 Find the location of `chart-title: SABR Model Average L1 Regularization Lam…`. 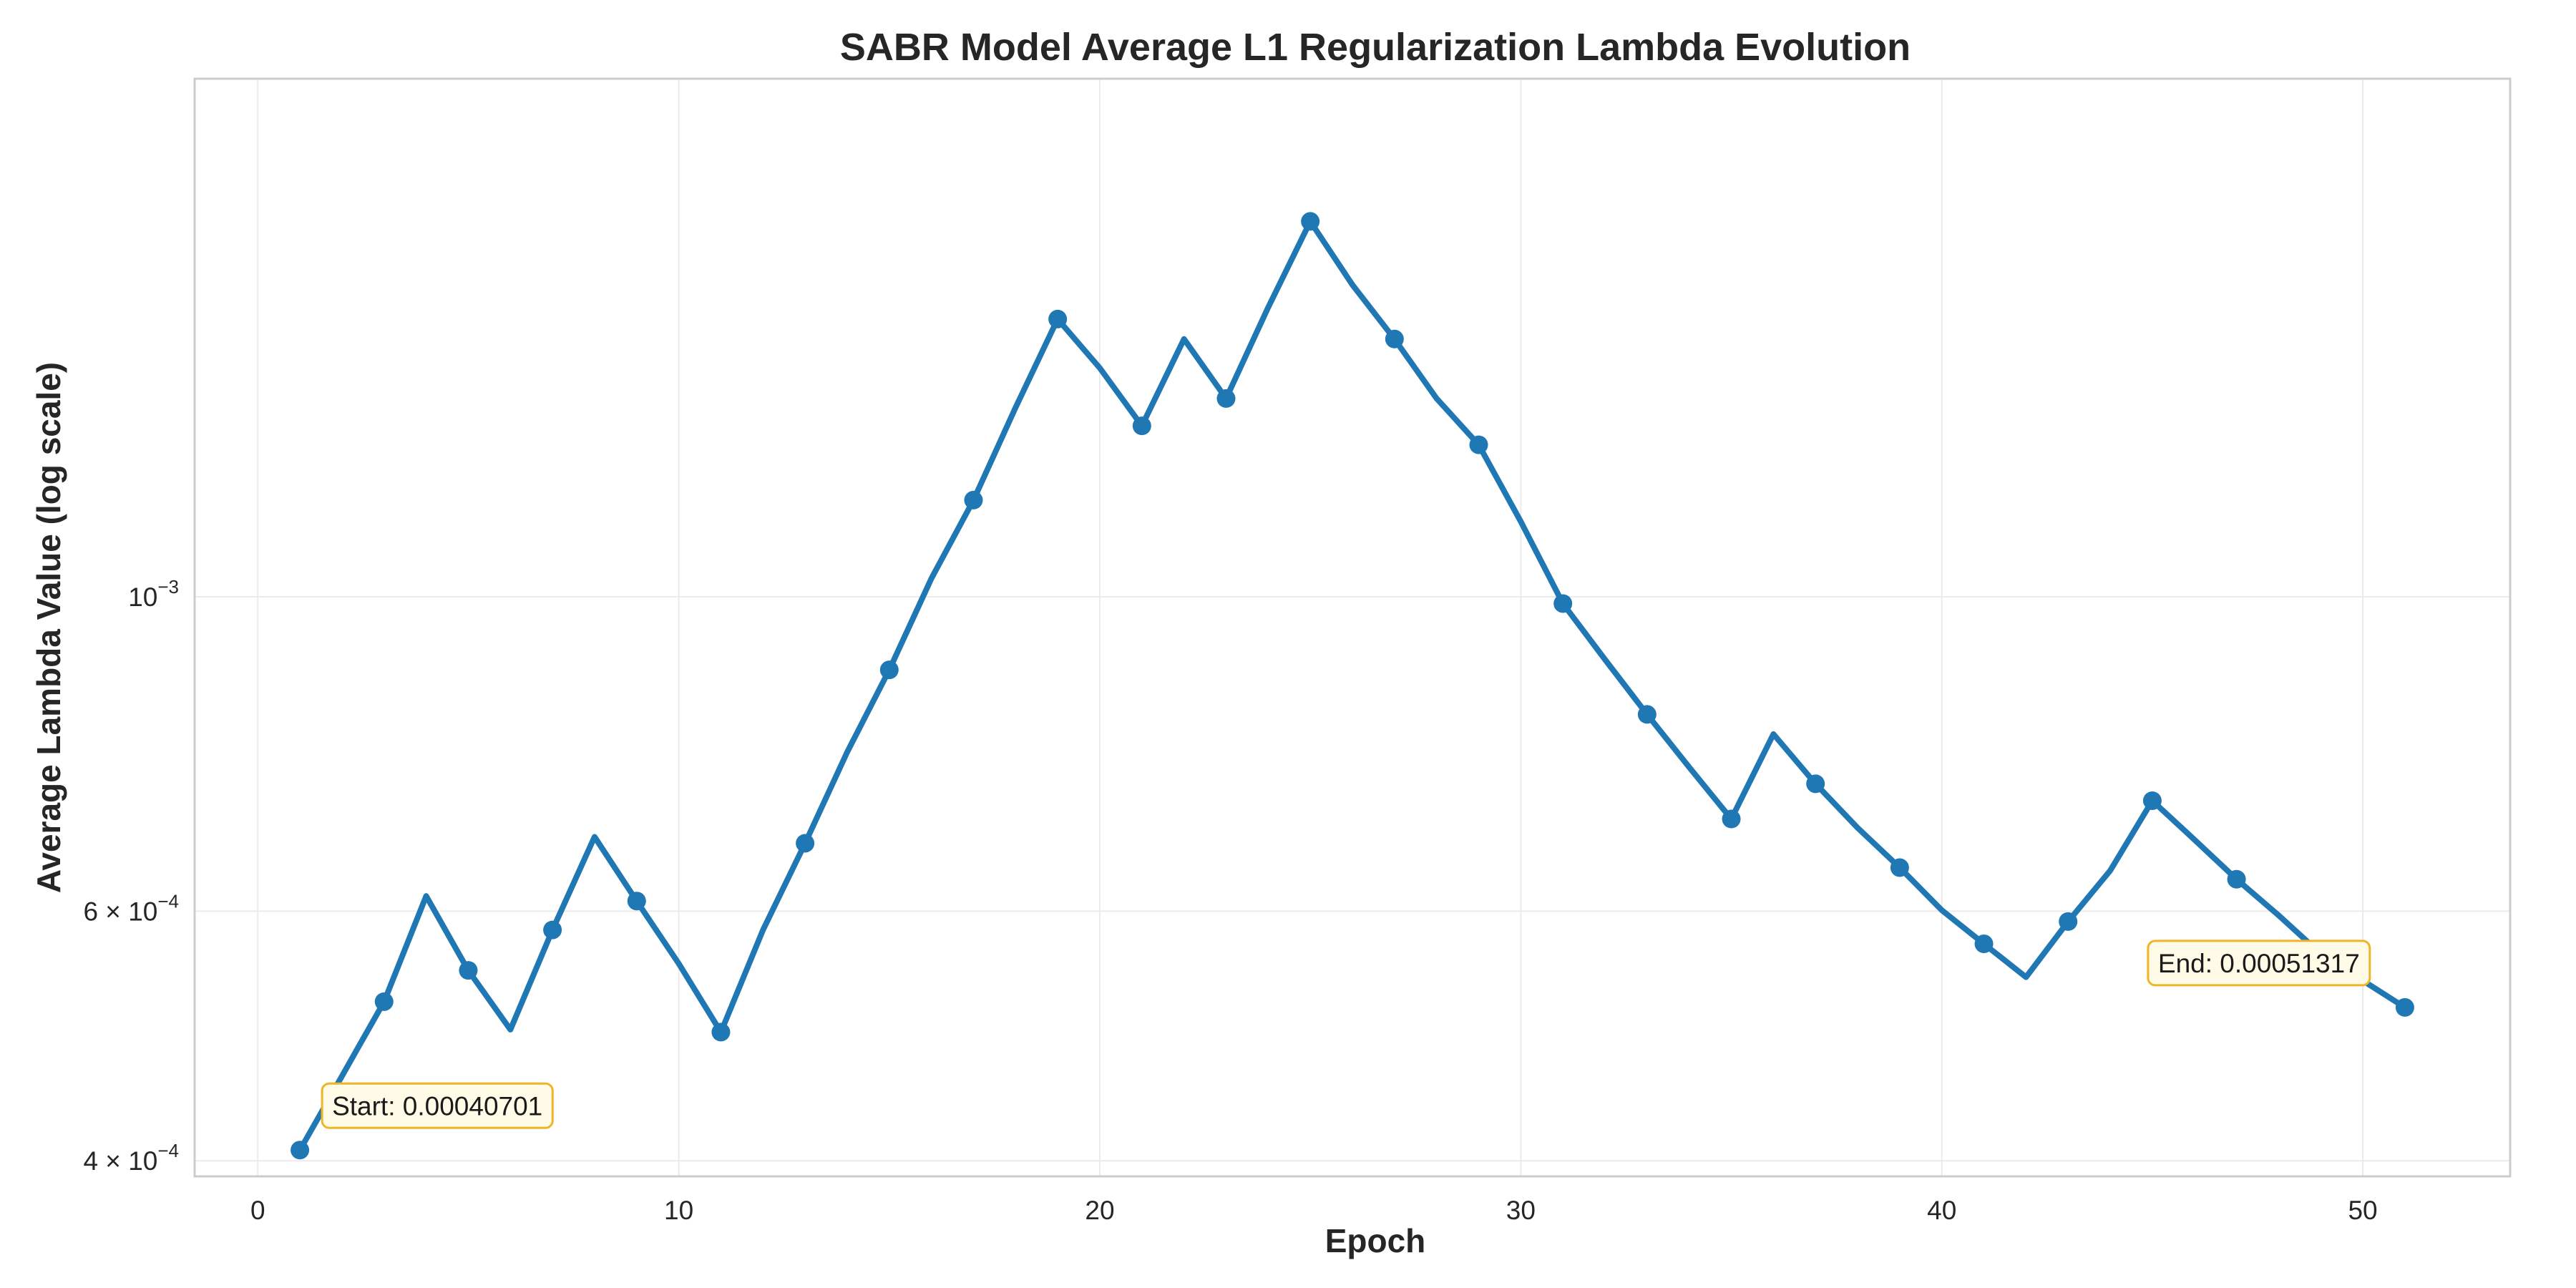

chart-title: SABR Model Average L1 Regularization Lam… is located at coordinates (1375, 48).